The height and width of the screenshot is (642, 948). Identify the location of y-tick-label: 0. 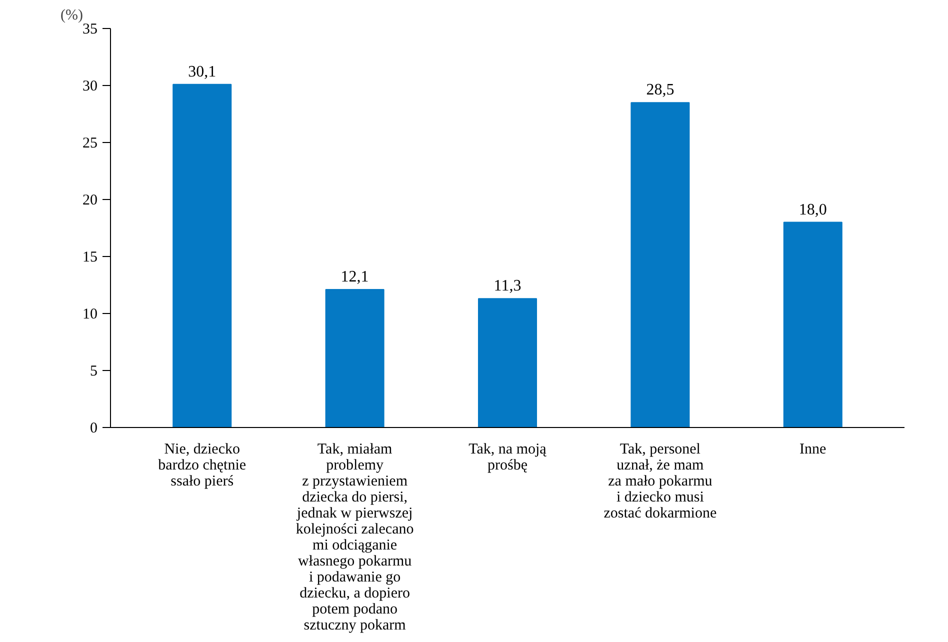
(94, 428).